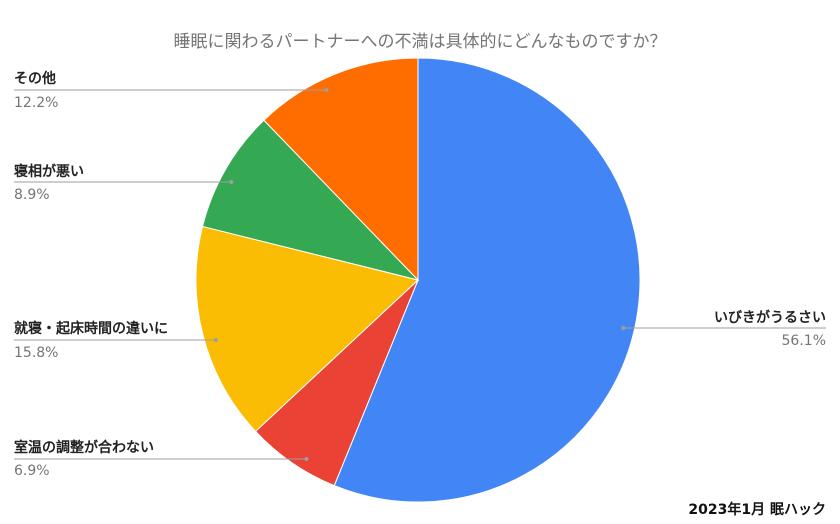  What do you see at coordinates (49, 171) in the screenshot?
I see `slice-label: 寝相が悪い` at bounding box center [49, 171].